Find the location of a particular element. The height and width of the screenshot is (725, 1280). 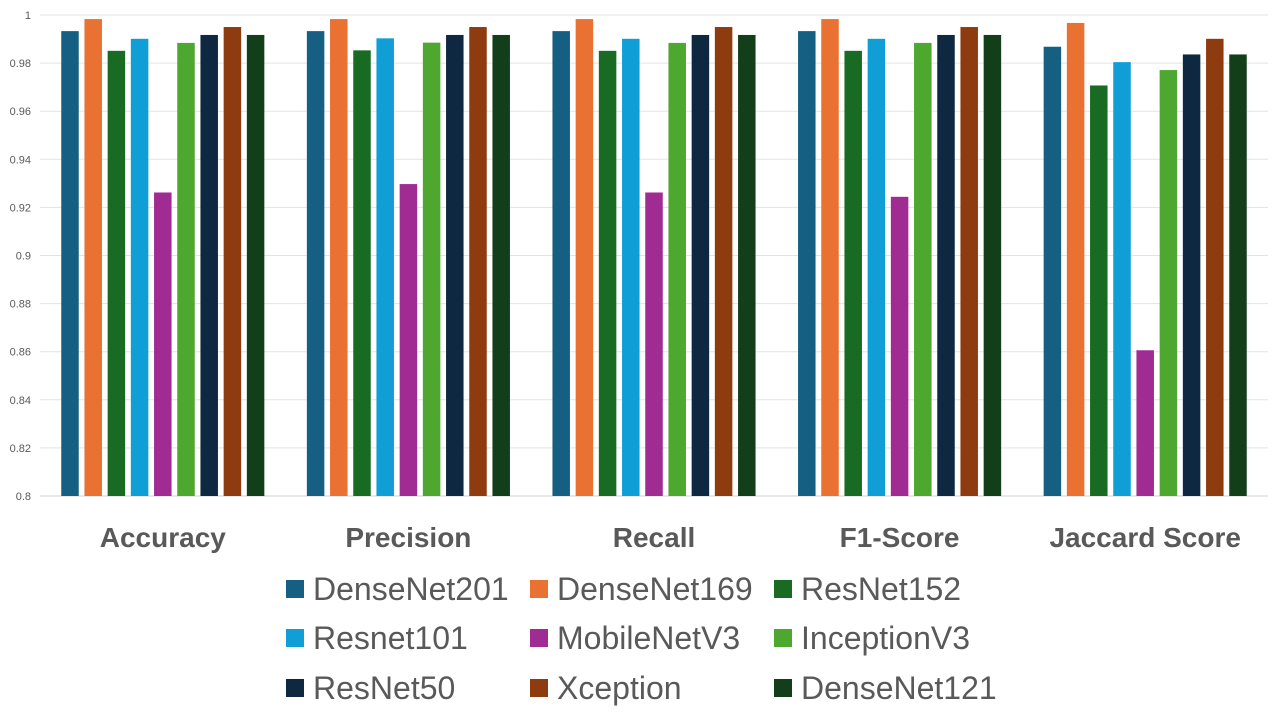

y-tick-label: 0.92 is located at coordinates (20, 208).